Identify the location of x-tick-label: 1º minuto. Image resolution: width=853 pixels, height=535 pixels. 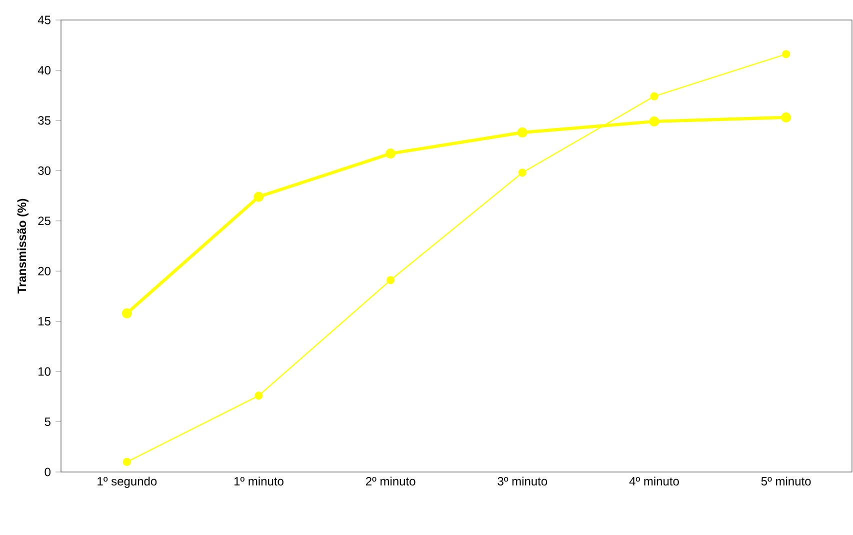
(259, 481).